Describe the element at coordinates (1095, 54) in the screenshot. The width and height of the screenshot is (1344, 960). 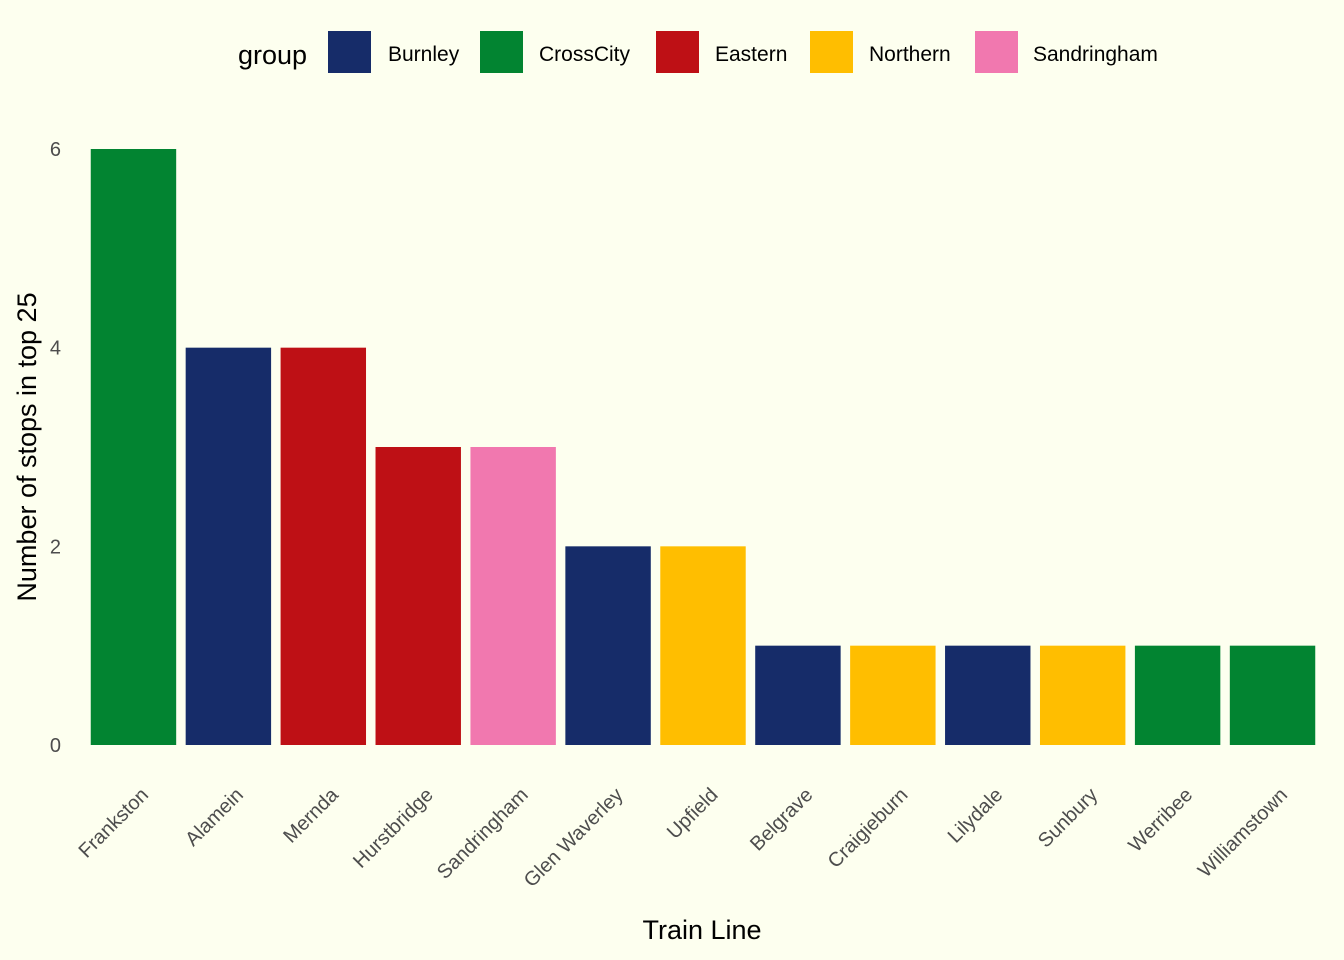
I see `legend-label-sandringham: Sandringham` at that location.